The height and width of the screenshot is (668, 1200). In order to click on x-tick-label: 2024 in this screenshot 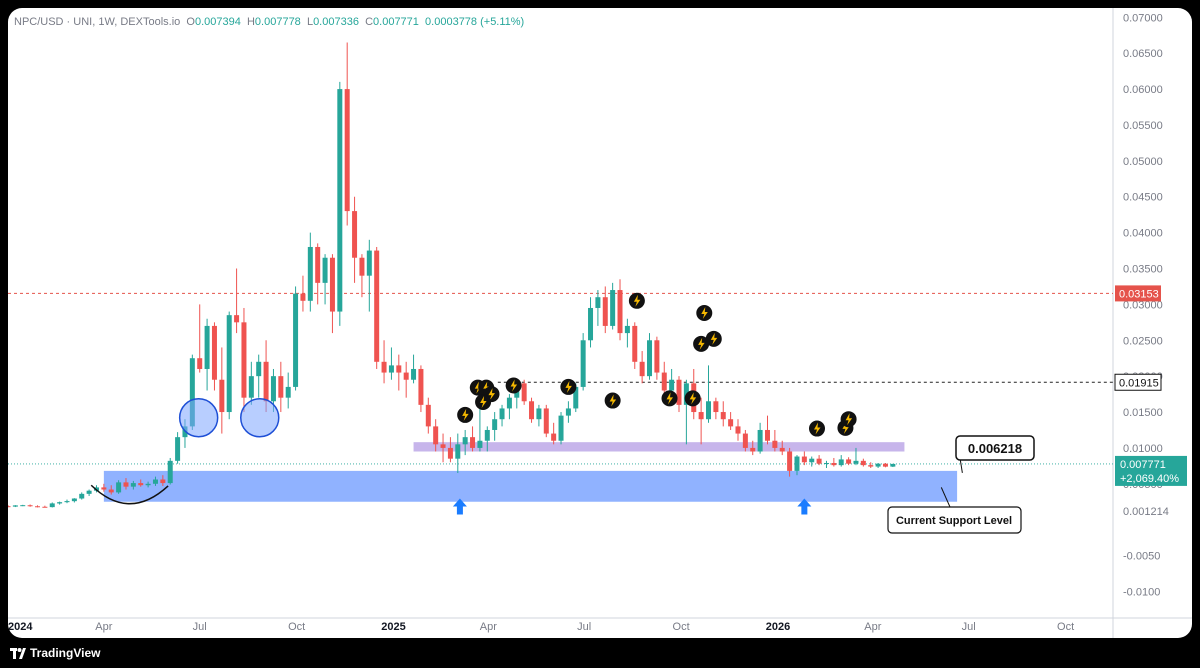, I will do `click(20, 627)`.